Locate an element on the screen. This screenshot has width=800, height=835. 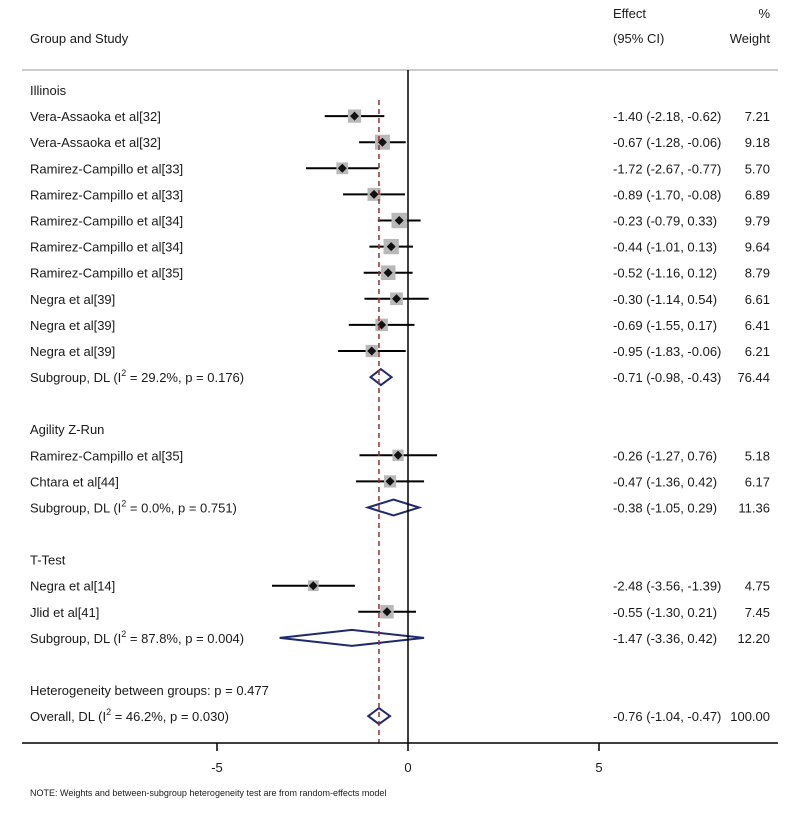
study-weight: 6.89 is located at coordinates (757, 194).